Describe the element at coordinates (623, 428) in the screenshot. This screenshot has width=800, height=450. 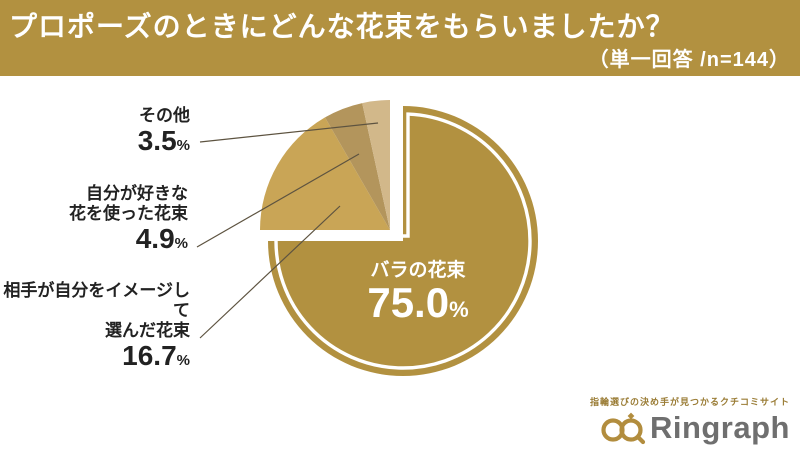
I see `ringraph-rings-icon` at that location.